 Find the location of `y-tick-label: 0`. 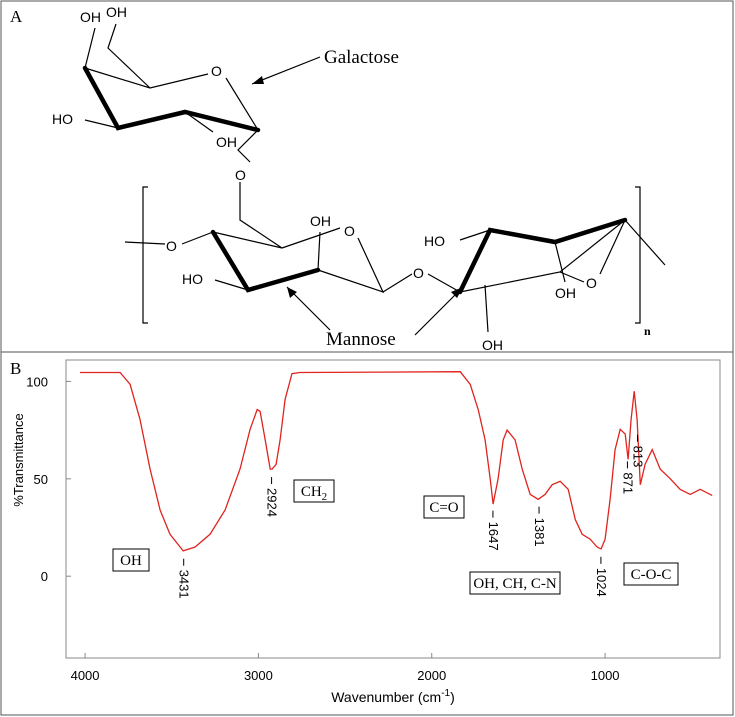

y-tick-label: 0 is located at coordinates (44, 576).